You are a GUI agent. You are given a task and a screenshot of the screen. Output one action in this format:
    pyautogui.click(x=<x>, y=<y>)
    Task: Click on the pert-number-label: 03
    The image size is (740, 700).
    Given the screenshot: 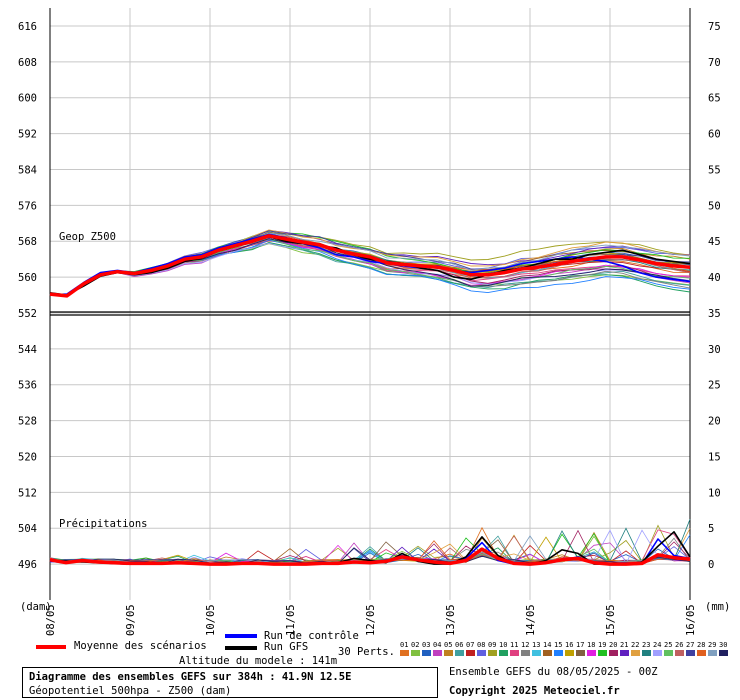 What is the action you would take?
    pyautogui.click(x=426, y=645)
    